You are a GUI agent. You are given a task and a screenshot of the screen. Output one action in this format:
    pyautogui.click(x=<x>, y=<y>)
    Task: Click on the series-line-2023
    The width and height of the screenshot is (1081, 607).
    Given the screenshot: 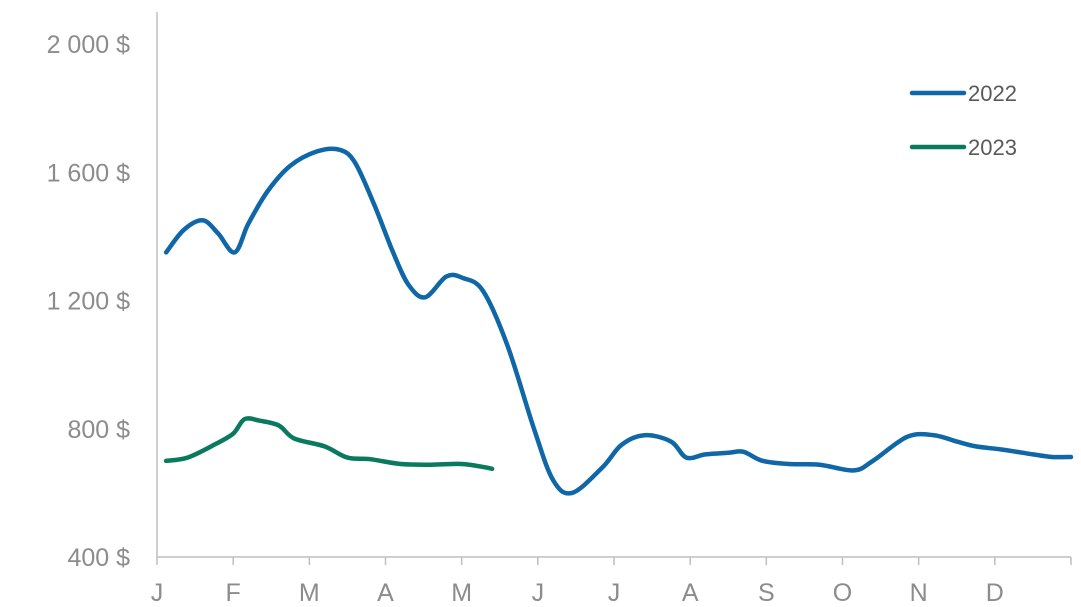 What is the action you would take?
    pyautogui.click(x=329, y=444)
    